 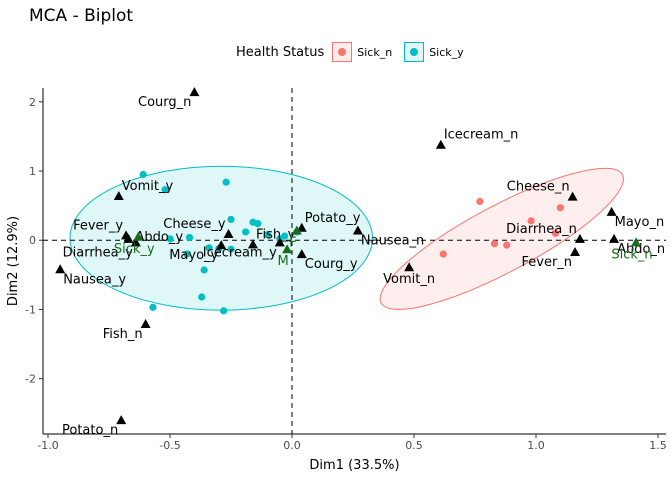 I want to click on supplementary-label: M, so click(x=283, y=261).